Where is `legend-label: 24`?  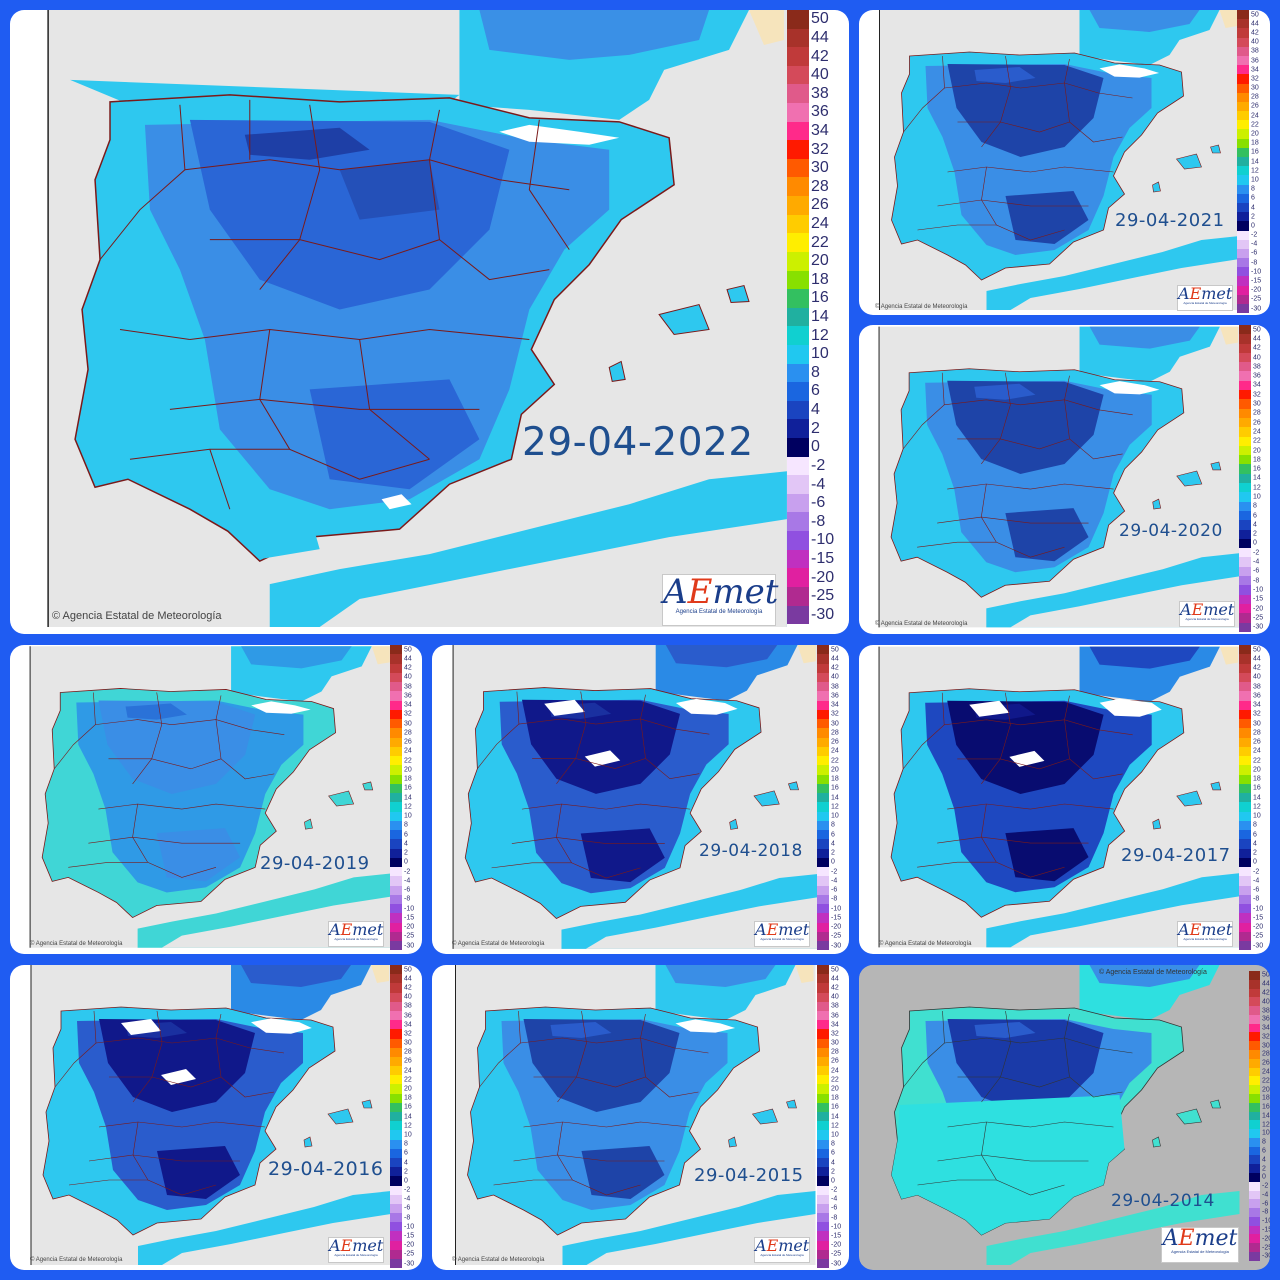 legend-label: 24 is located at coordinates (1255, 116).